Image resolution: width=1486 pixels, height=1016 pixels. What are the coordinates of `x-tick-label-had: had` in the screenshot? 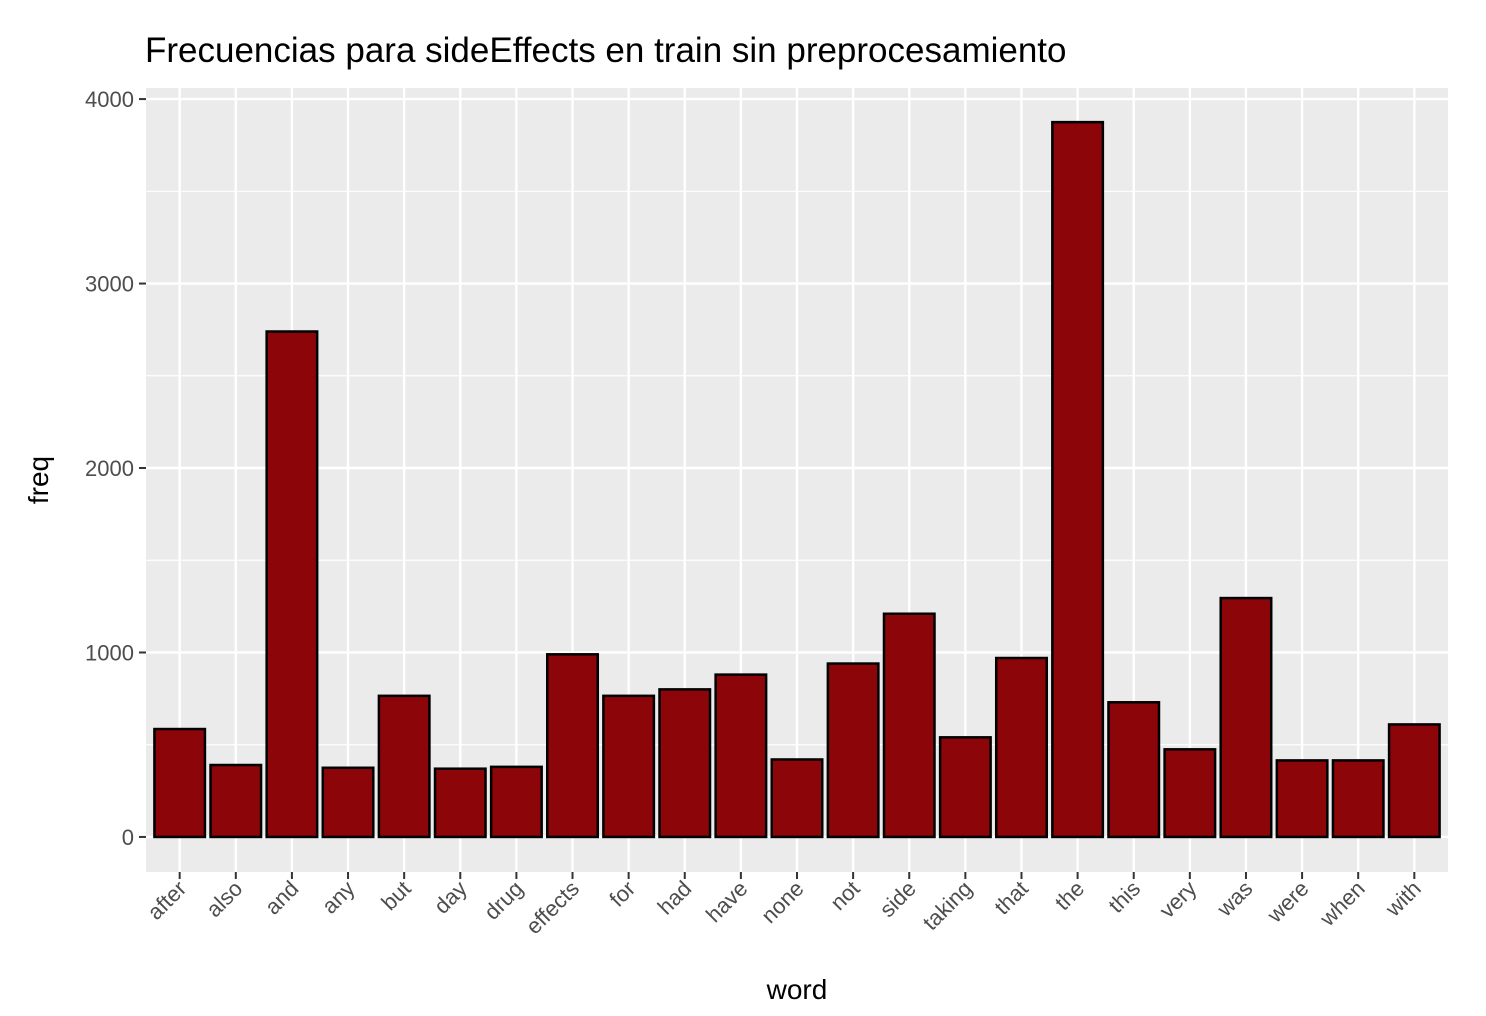 It's located at (675, 898).